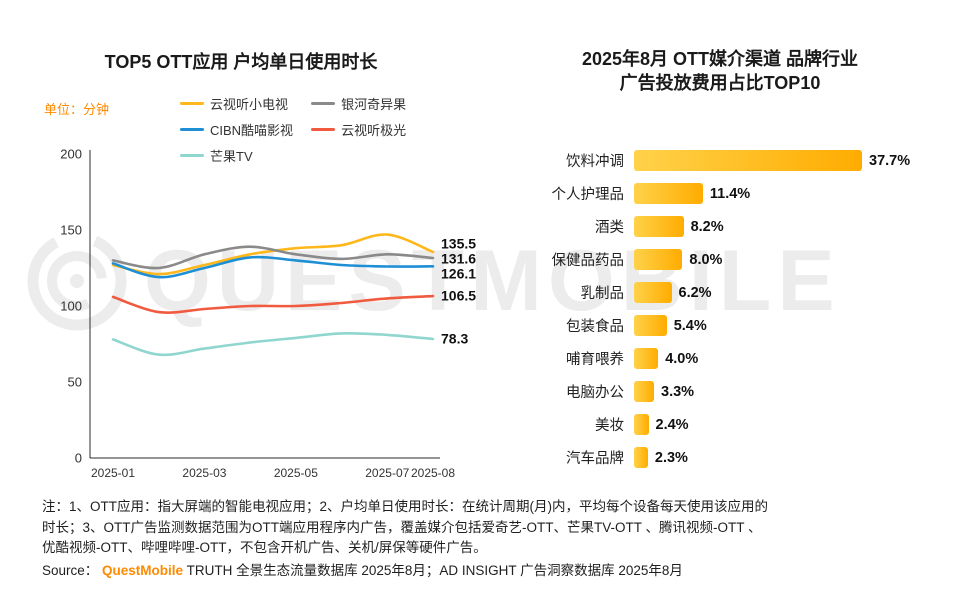 The width and height of the screenshot is (960, 594). Describe the element at coordinates (458, 296) in the screenshot. I see `series-end-value: 106.5` at that location.